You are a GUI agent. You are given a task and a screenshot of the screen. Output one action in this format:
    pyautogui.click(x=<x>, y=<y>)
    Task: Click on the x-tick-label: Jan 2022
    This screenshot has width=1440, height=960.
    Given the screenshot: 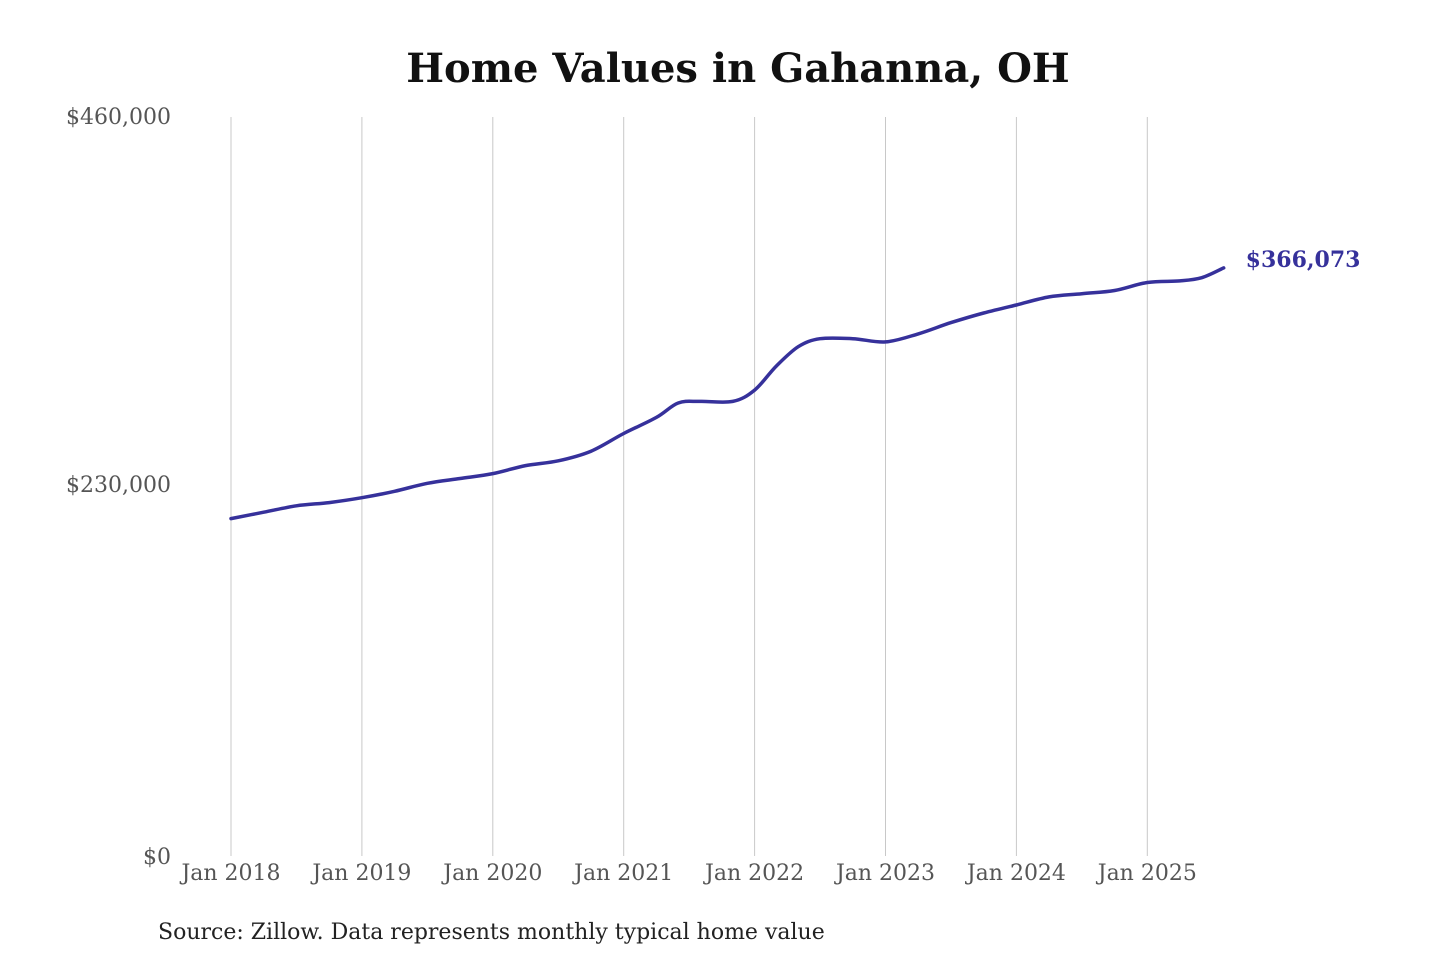 What is the action you would take?
    pyautogui.click(x=753, y=873)
    